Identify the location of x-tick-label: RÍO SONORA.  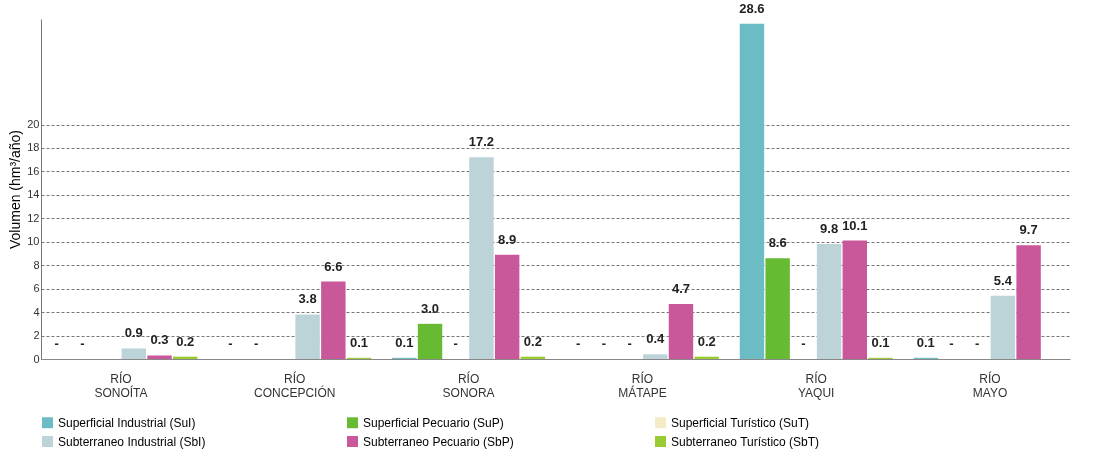
(468, 385).